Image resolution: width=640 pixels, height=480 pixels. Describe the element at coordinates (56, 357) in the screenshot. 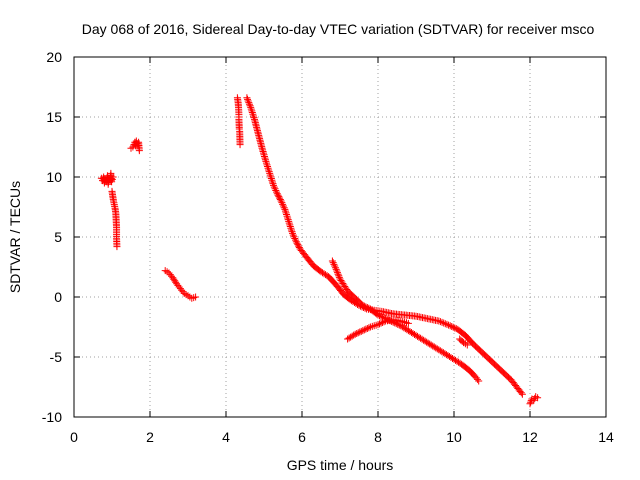

I see `y-tick-label: -5` at that location.